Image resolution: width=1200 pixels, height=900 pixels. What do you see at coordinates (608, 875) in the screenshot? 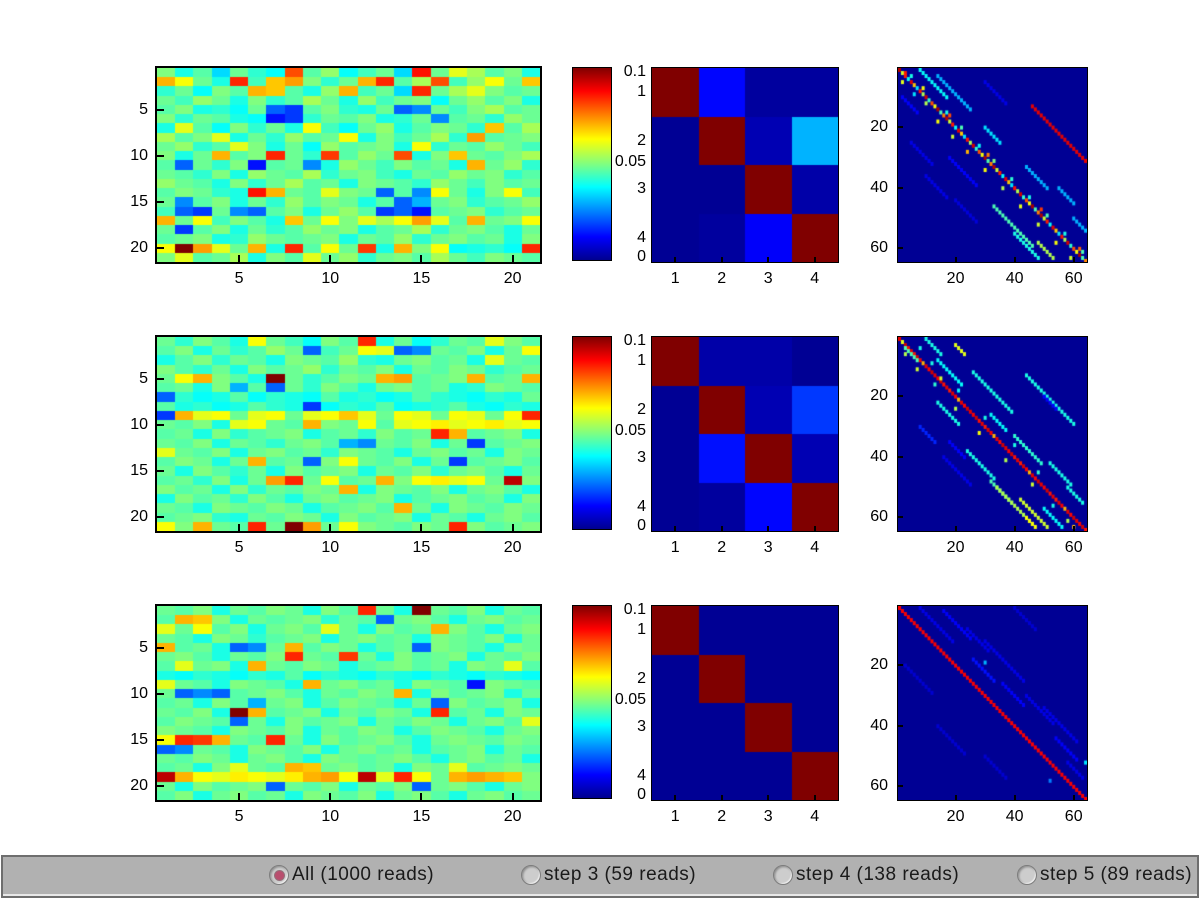
I see `radio-option-step-3: step 3 (59 reads)` at bounding box center [608, 875].